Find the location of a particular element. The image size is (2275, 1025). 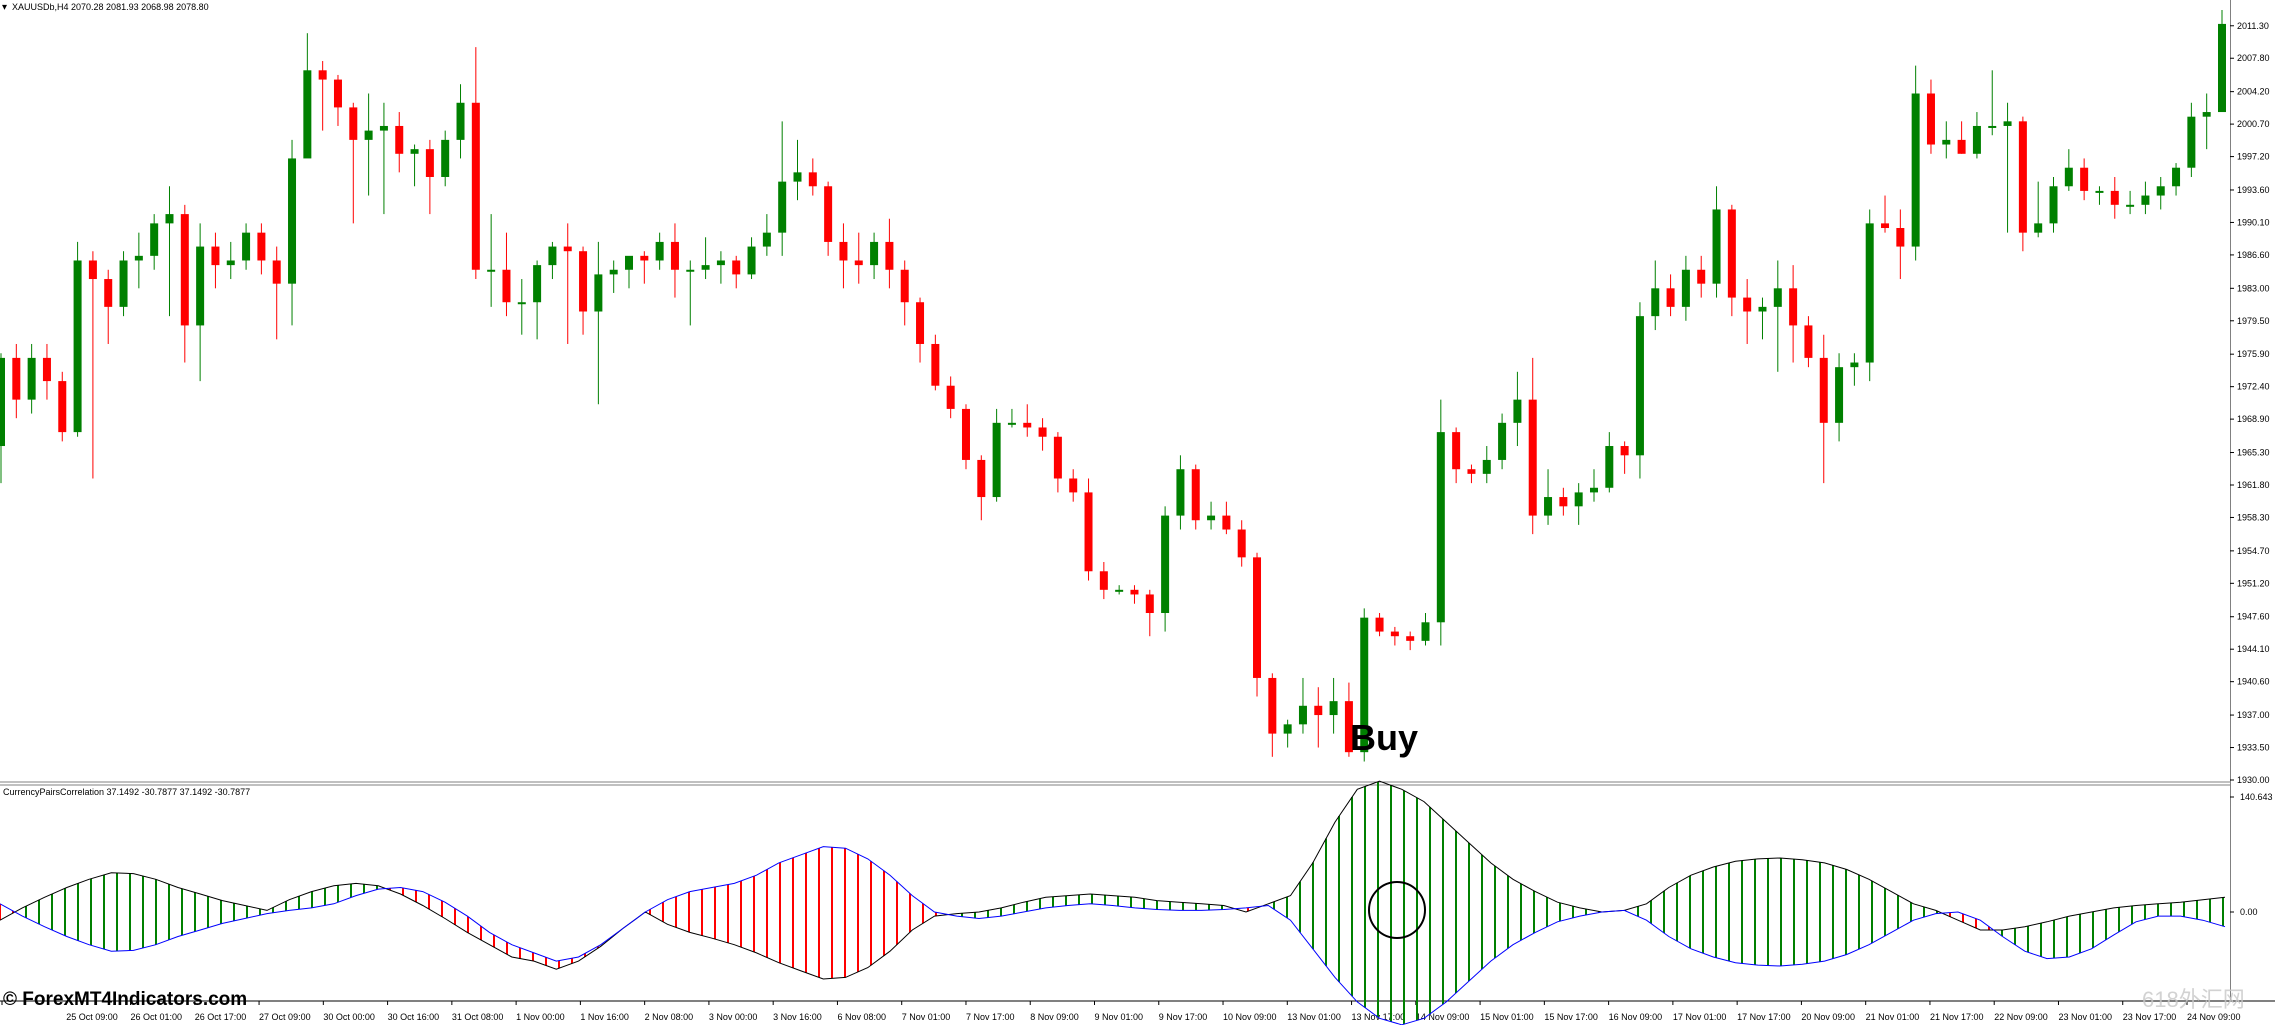

time-tick-label: 9 Nov 01:00 is located at coordinates (1119, 1017).